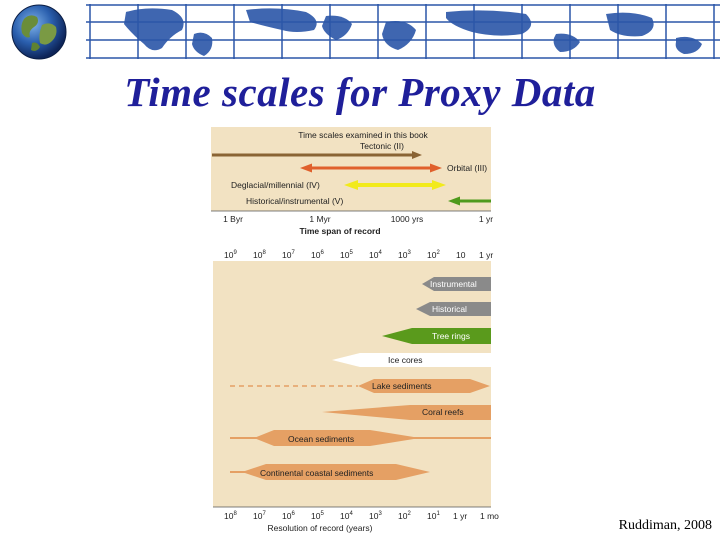  I want to click on slide-banner, so click(360, 32).